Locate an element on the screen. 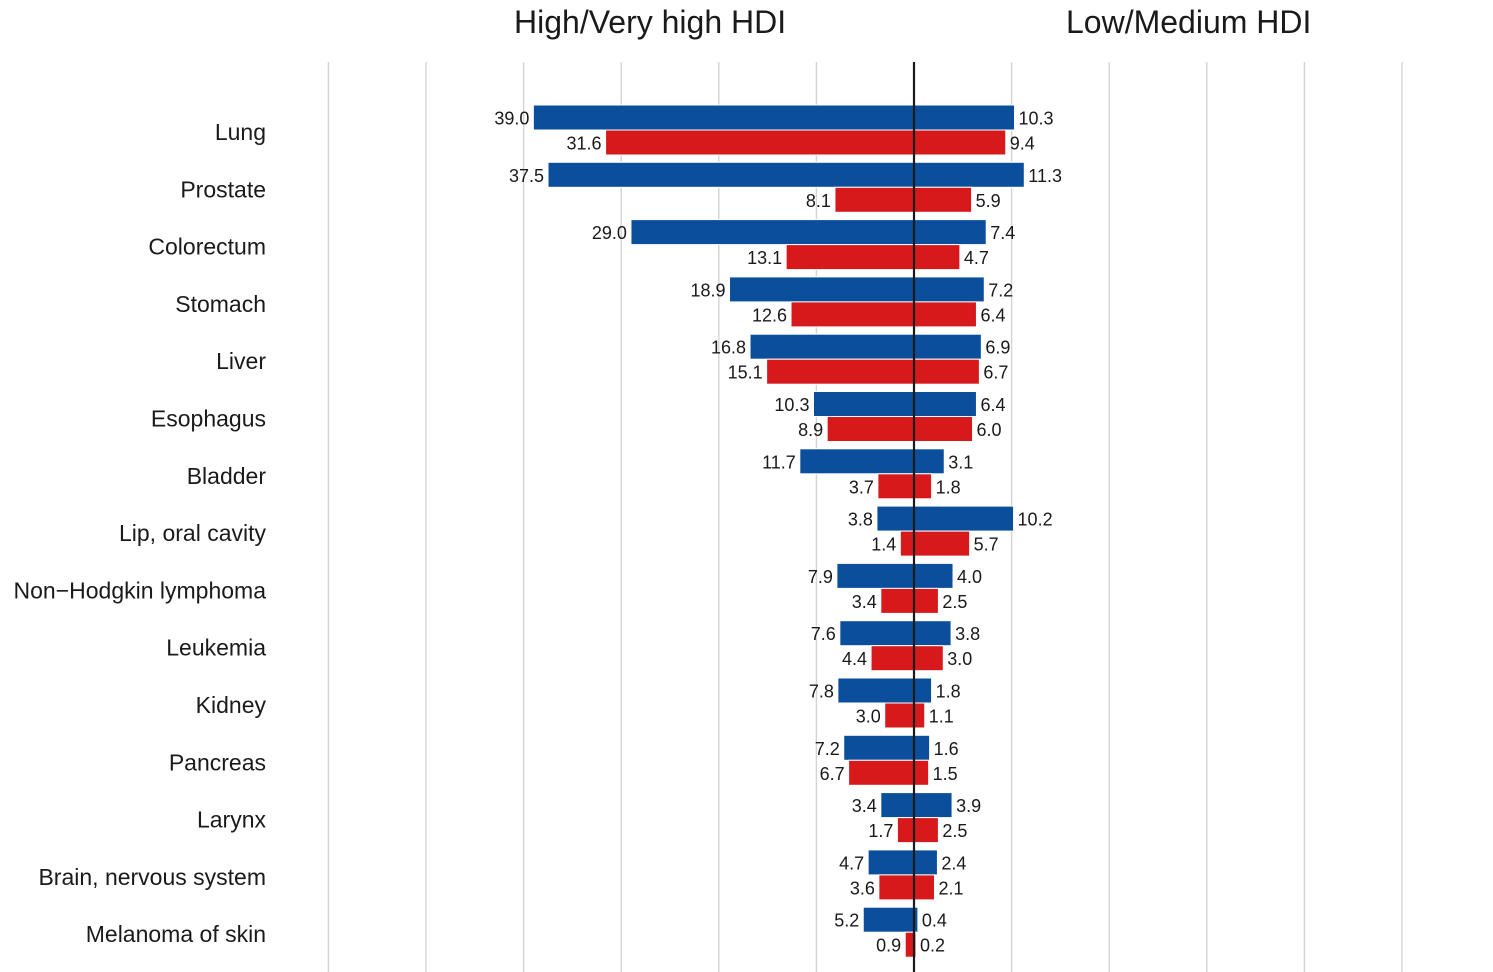  data-label-low-hdi-blue: 4.0 is located at coordinates (969, 577).